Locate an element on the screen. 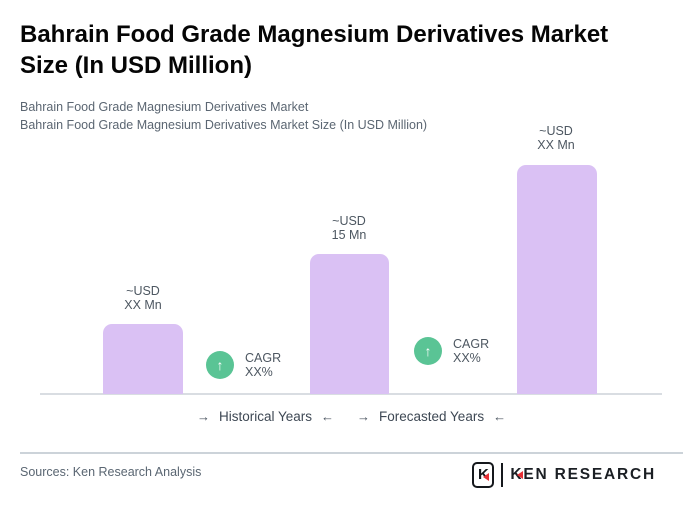  cagr-badge-1: ↑ is located at coordinates (220, 365).